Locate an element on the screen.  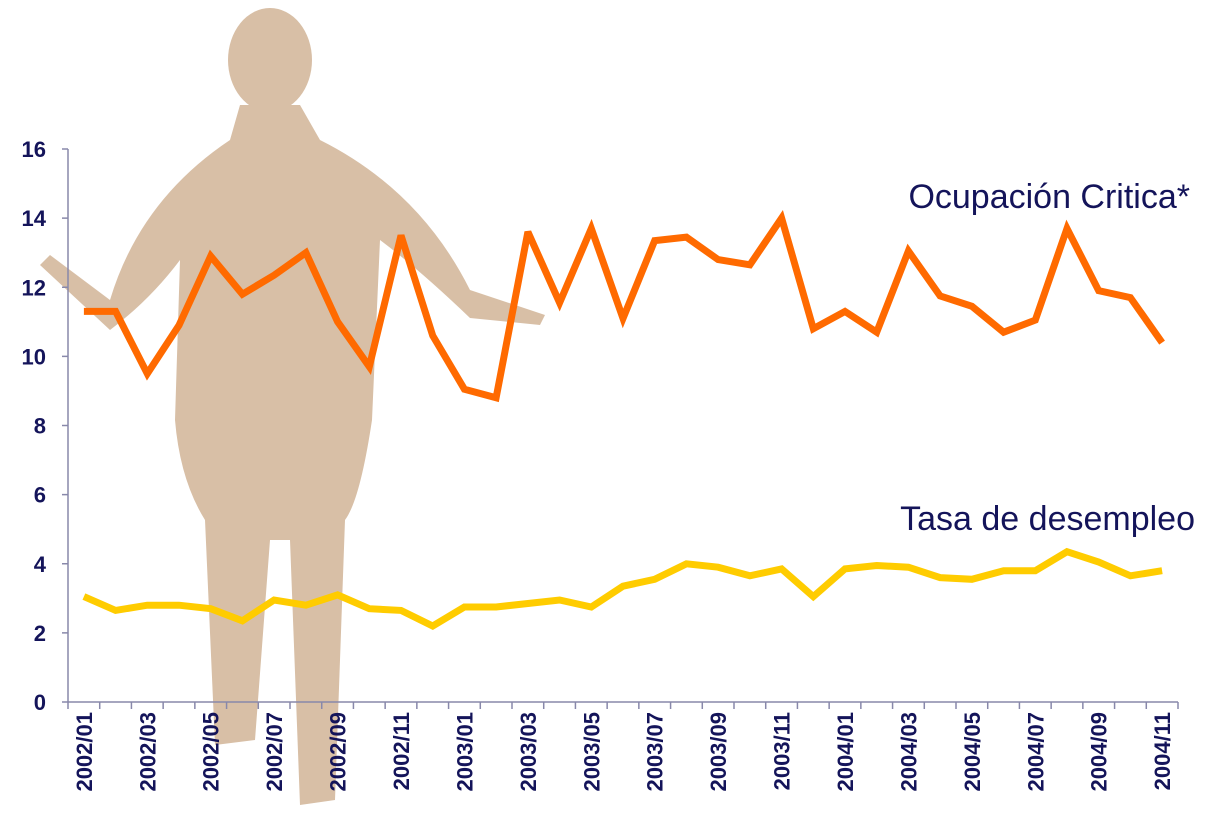
x-tick-label: 2003/09 is located at coordinates (718, 752).